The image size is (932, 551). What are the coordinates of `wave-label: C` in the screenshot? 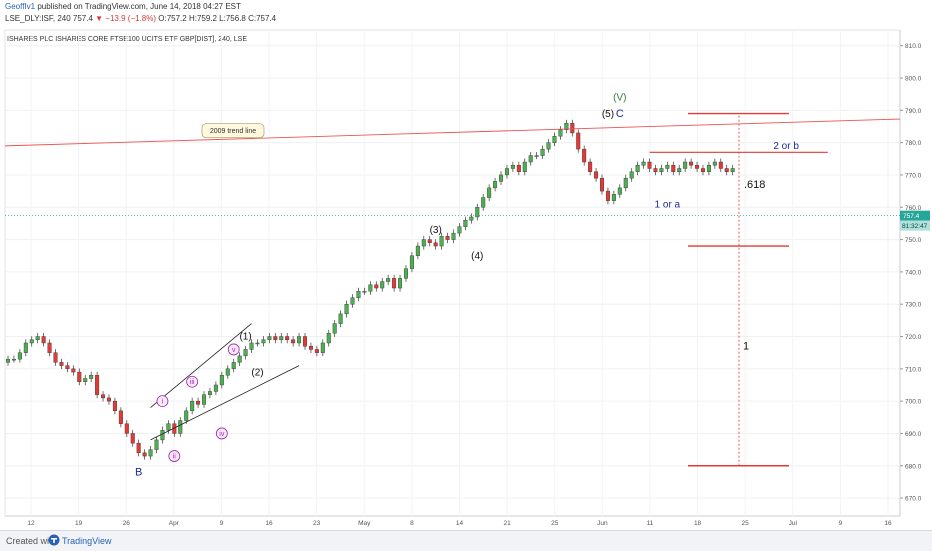 It's located at (620, 114).